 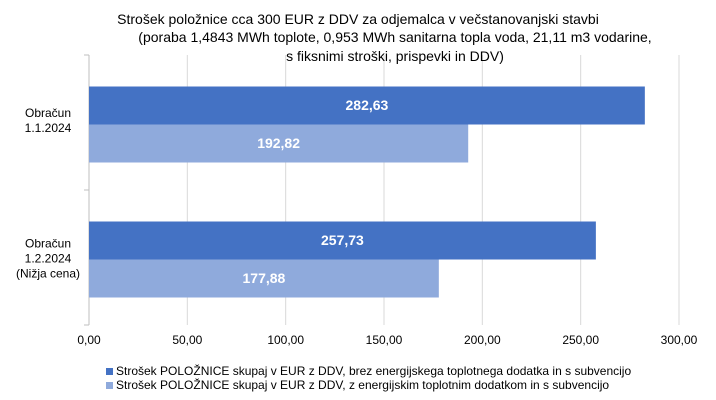 I want to click on x-tick-label: 0,00, so click(x=89, y=340).